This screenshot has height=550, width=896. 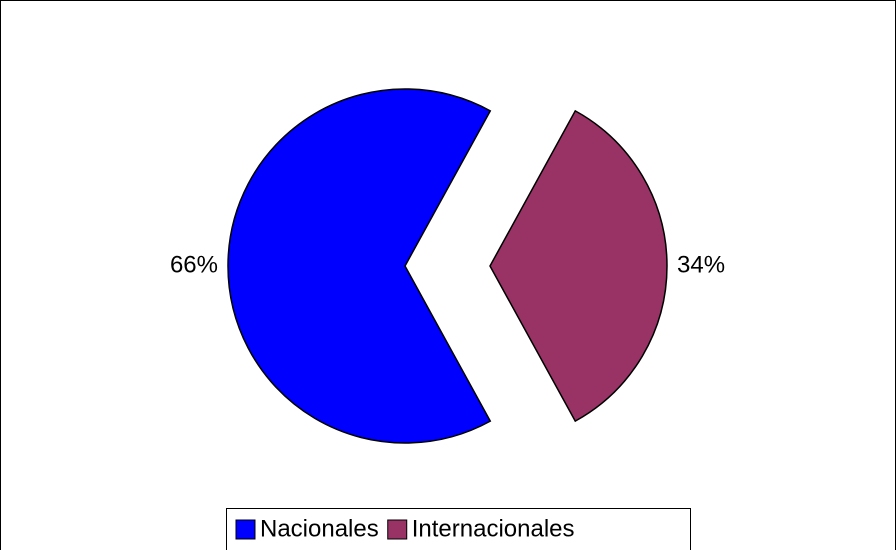 What do you see at coordinates (194, 264) in the screenshot?
I see `data-label: 66%` at bounding box center [194, 264].